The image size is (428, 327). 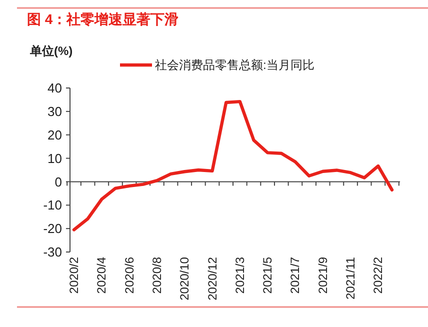 I want to click on y-tick-label: 20, so click(x=55, y=134).